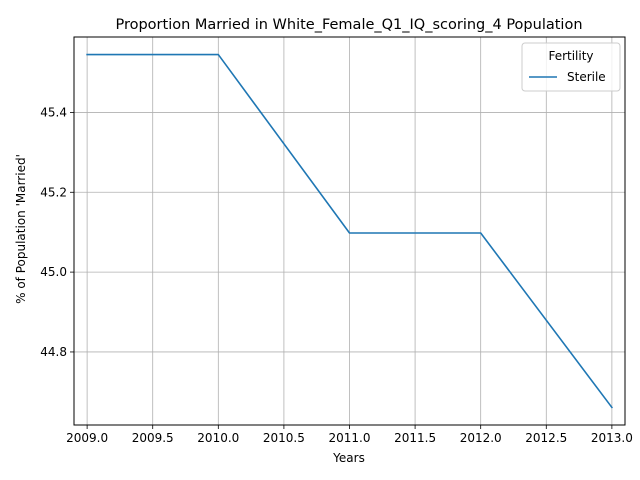 The height and width of the screenshot is (480, 640). What do you see at coordinates (218, 438) in the screenshot?
I see `x-tick-label: 2010.0` at bounding box center [218, 438].